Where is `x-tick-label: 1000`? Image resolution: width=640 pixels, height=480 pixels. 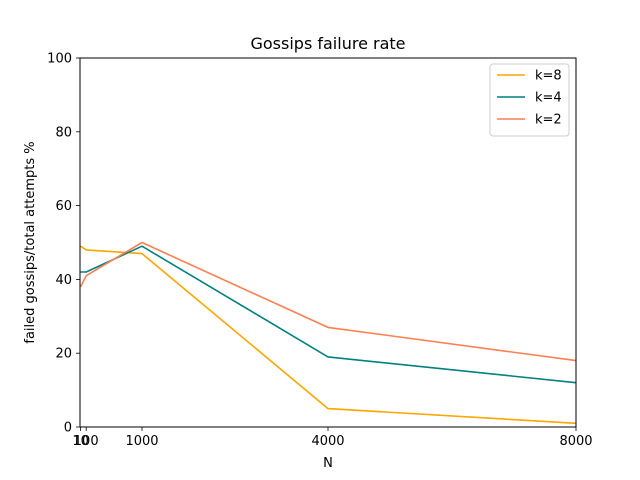
x-tick-label: 1000 is located at coordinates (141, 441).